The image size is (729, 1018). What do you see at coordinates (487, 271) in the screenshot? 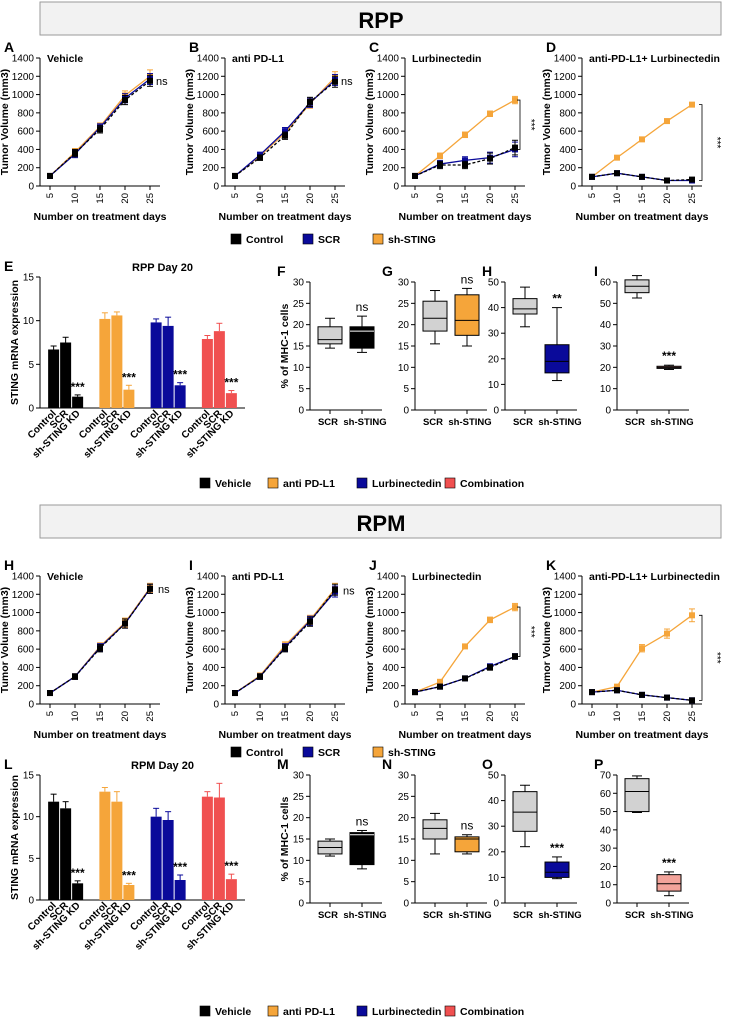
I see `panel-letter: H` at bounding box center [487, 271].